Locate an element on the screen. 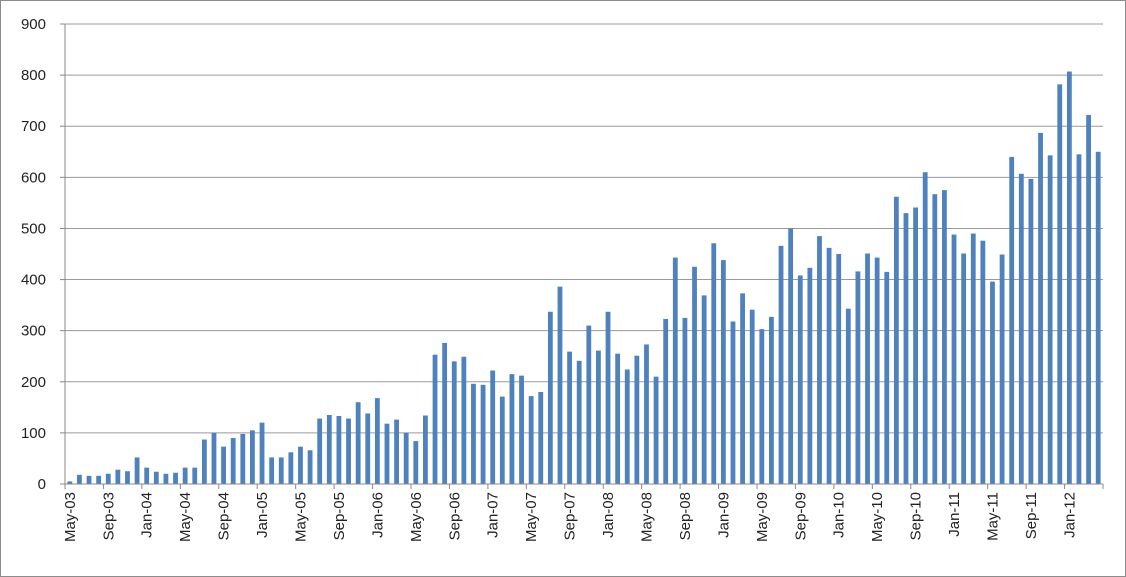 The image size is (1126, 577). x-tick-label: May-04 is located at coordinates (185, 517).